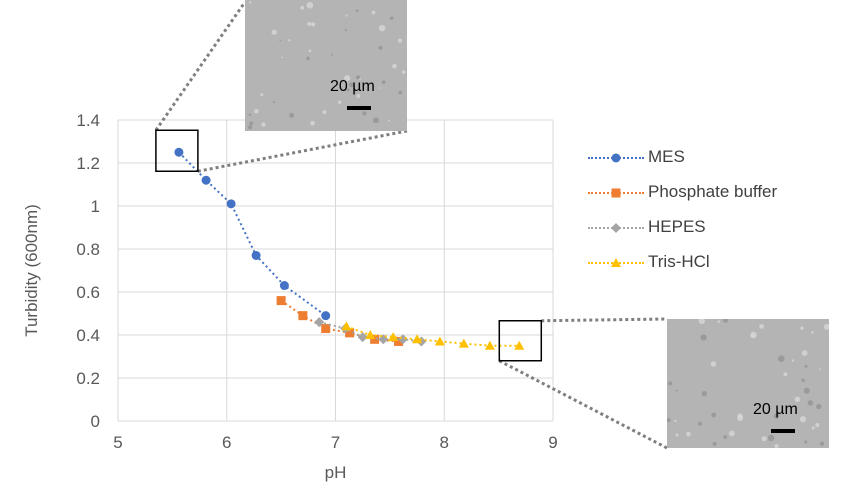 The image size is (842, 487). I want to click on y-tick-label: 1, so click(95, 206).